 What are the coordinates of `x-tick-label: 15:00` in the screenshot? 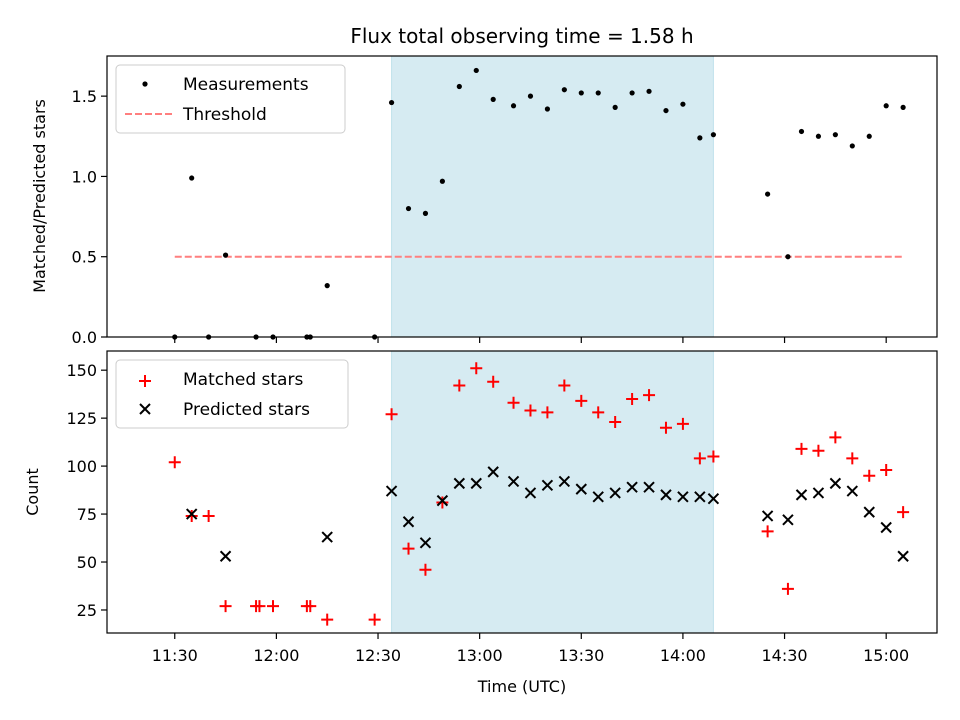 It's located at (886, 655).